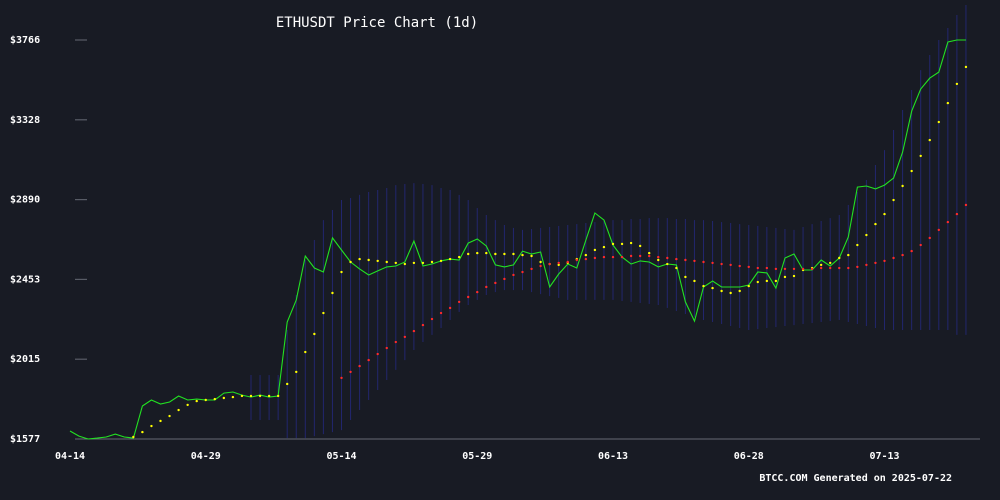 Image resolution: width=1000 pixels, height=500 pixels. Describe the element at coordinates (25, 200) in the screenshot. I see `y-tick-label: $2890` at that location.